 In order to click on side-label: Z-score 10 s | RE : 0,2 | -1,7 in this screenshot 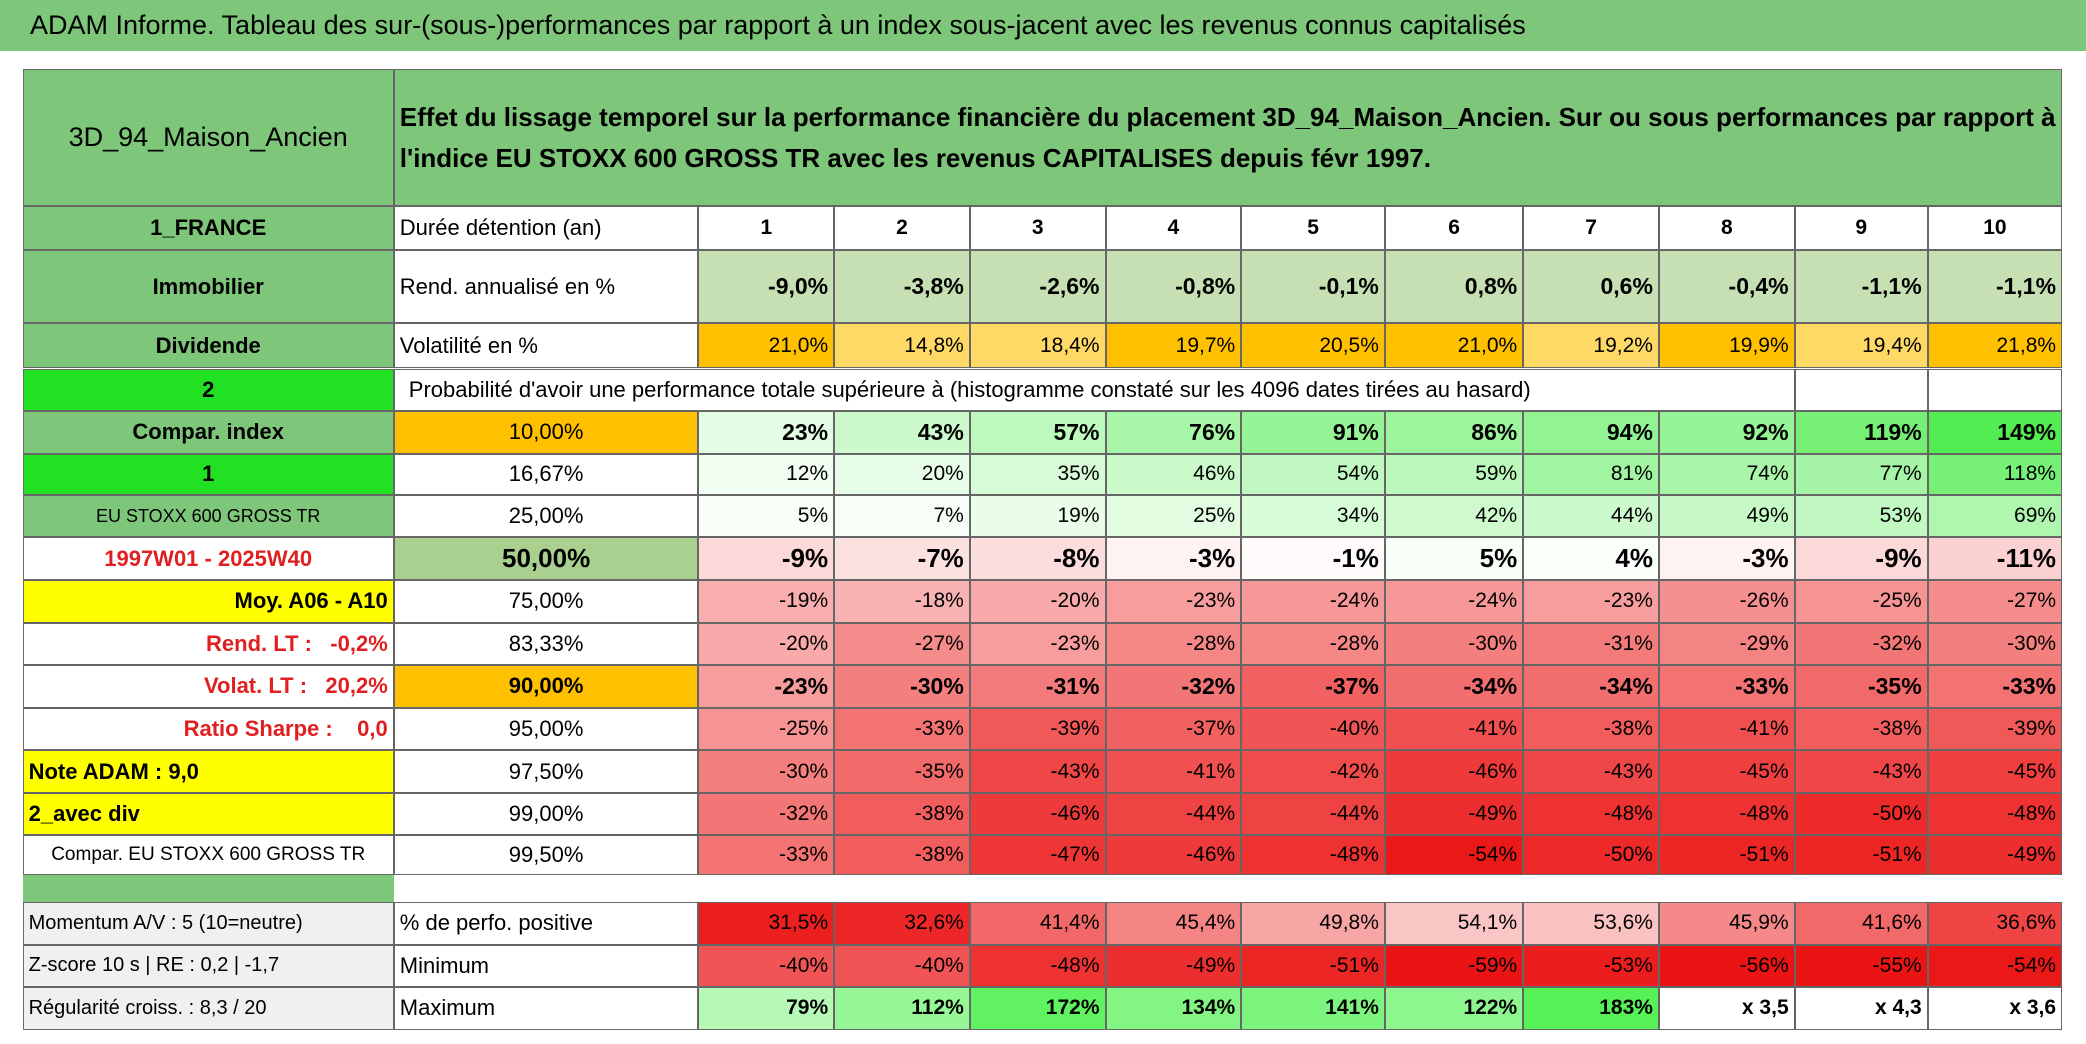, I will do `click(208, 966)`.